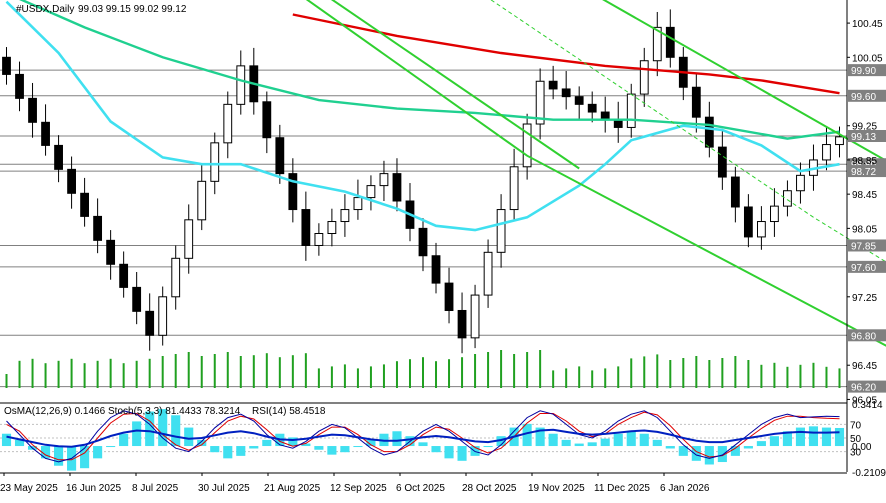  I want to click on y-tick-label-5: 98.05, so click(864, 229).